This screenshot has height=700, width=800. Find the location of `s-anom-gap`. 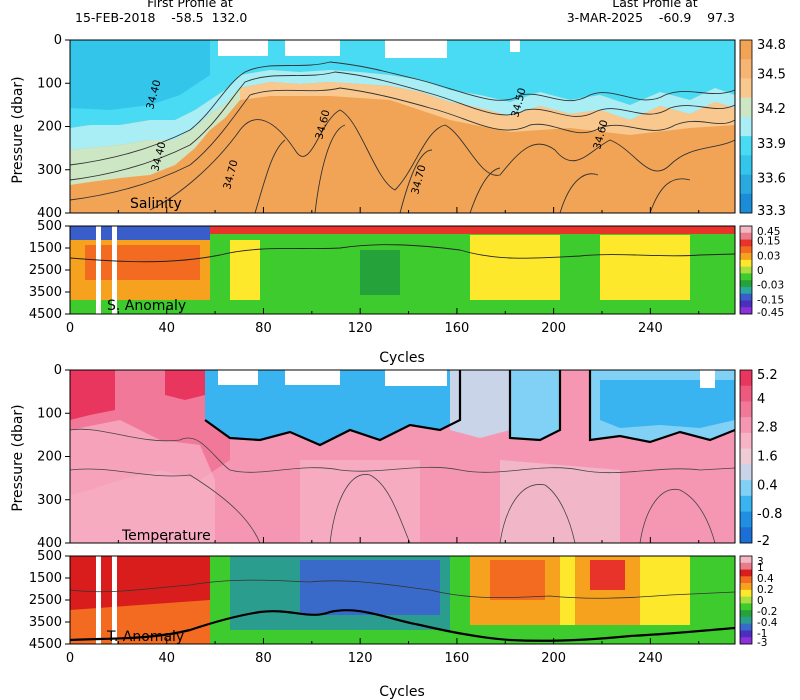

s-anom-gap is located at coordinates (98, 270).